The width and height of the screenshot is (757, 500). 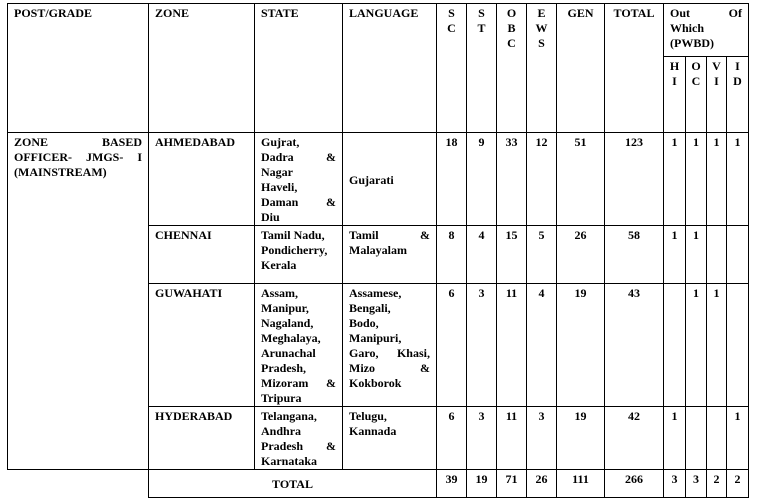 What do you see at coordinates (634, 483) in the screenshot?
I see `total-total: 266` at bounding box center [634, 483].